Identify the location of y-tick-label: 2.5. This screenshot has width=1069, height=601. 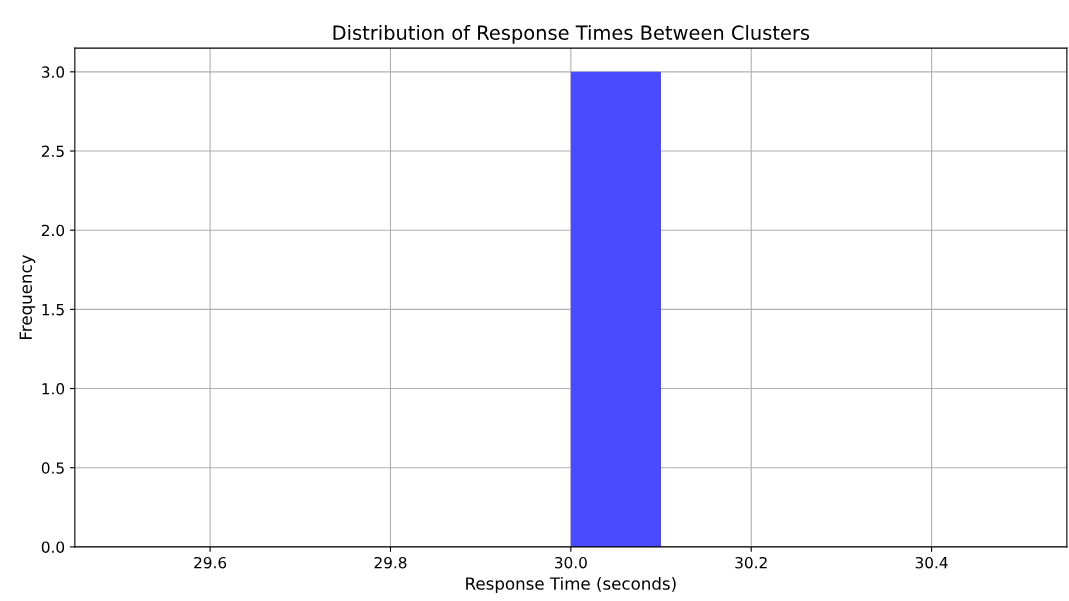
(52, 151).